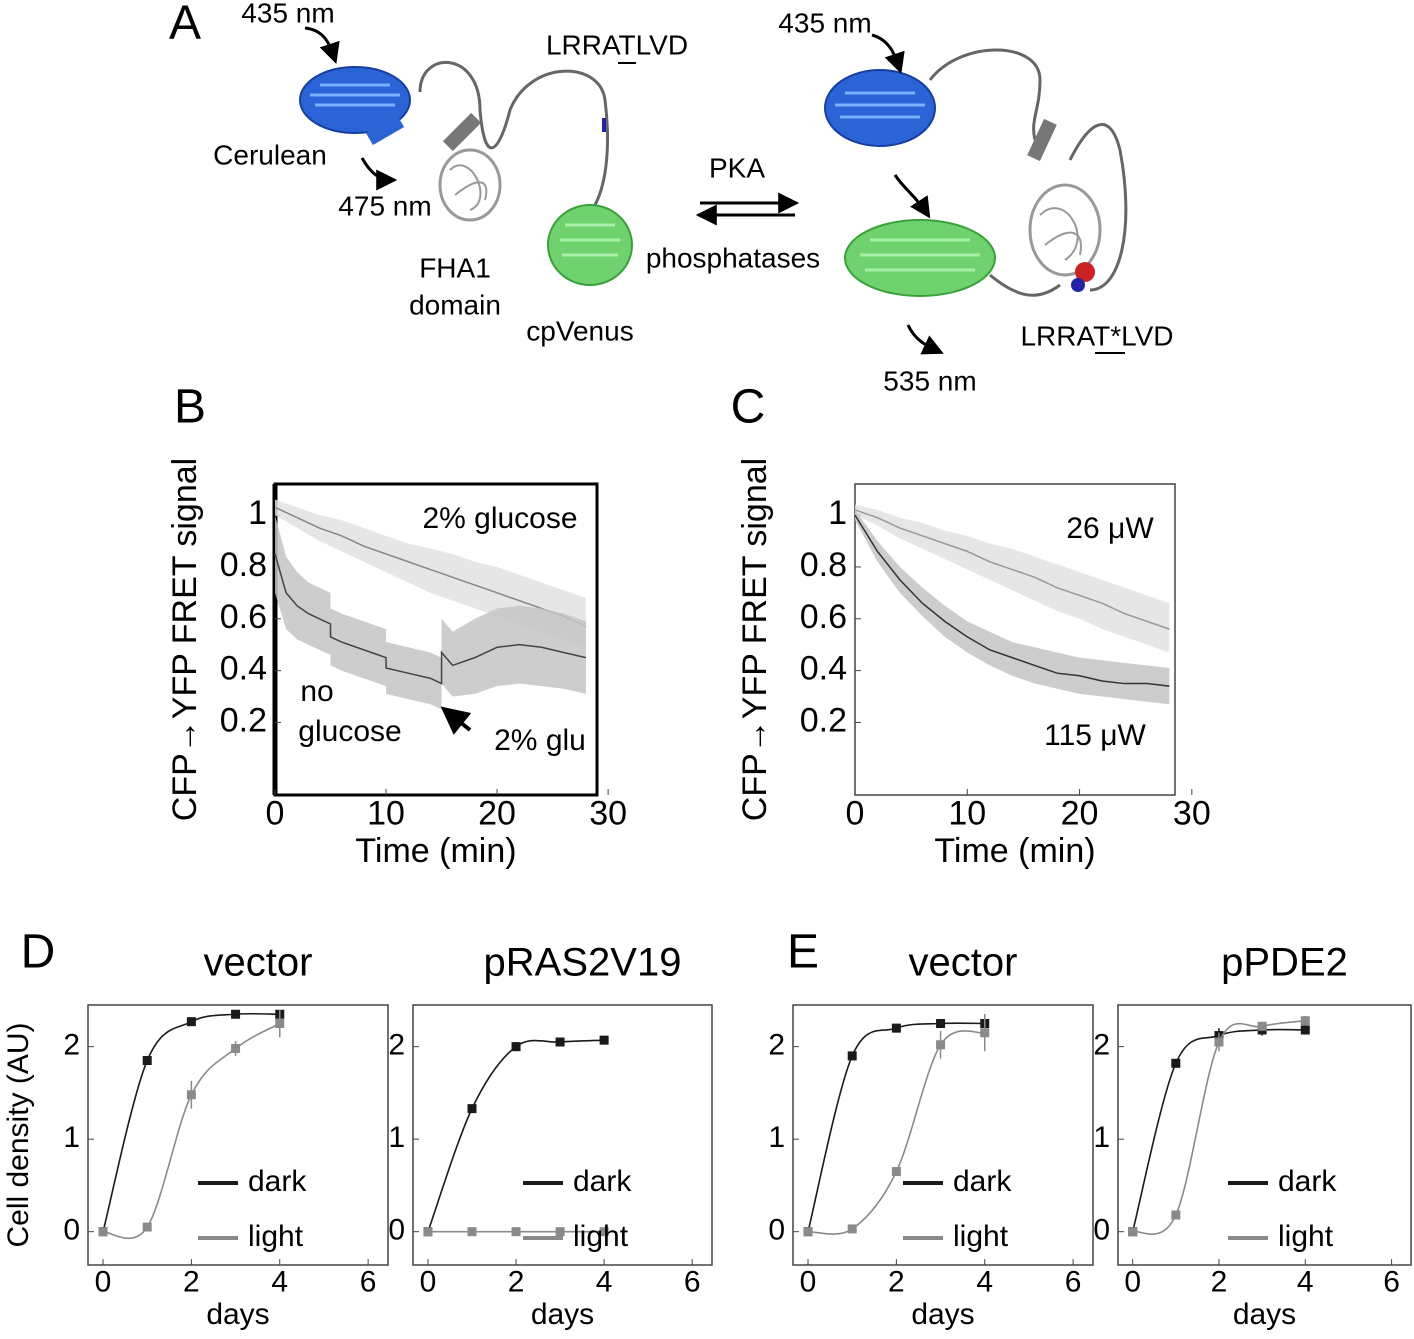 This screenshot has height=1339, width=1414. I want to click on label: phosphatases, so click(733, 257).